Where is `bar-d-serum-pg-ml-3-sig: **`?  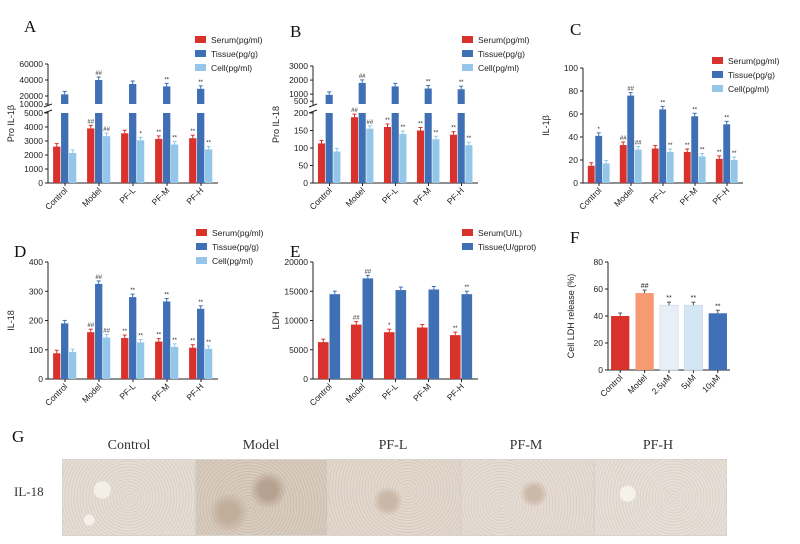
bar-d-serum-pg-ml-3-sig: ** is located at coordinates (158, 336).